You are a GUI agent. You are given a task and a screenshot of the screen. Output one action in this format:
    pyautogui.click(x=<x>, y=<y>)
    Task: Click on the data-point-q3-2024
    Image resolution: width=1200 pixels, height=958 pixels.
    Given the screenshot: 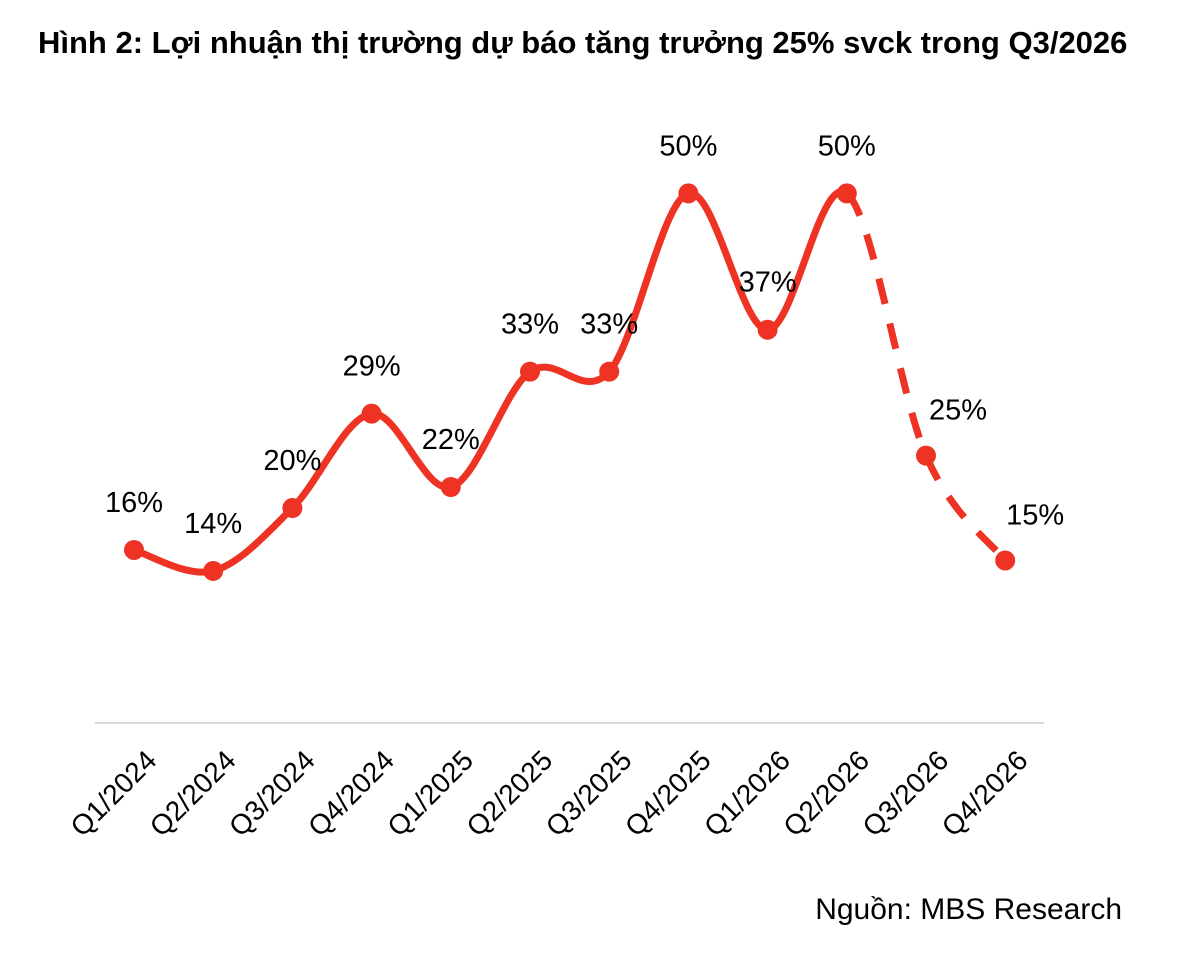 What is the action you would take?
    pyautogui.click(x=292, y=508)
    